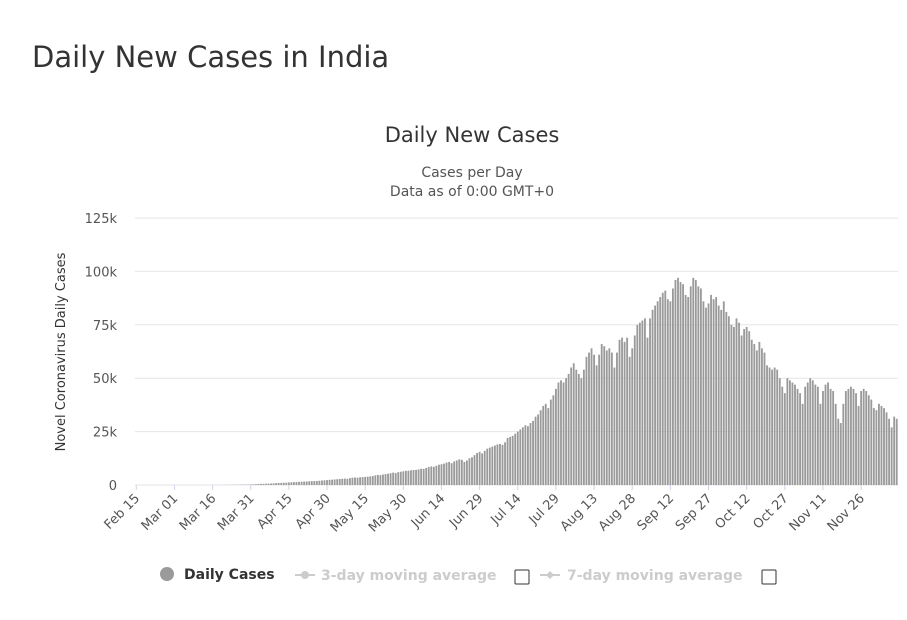 Image resolution: width=907 pixels, height=620 pixels. What do you see at coordinates (396, 576) in the screenshot?
I see `legend-item-3day-average: 3-day moving average` at bounding box center [396, 576].